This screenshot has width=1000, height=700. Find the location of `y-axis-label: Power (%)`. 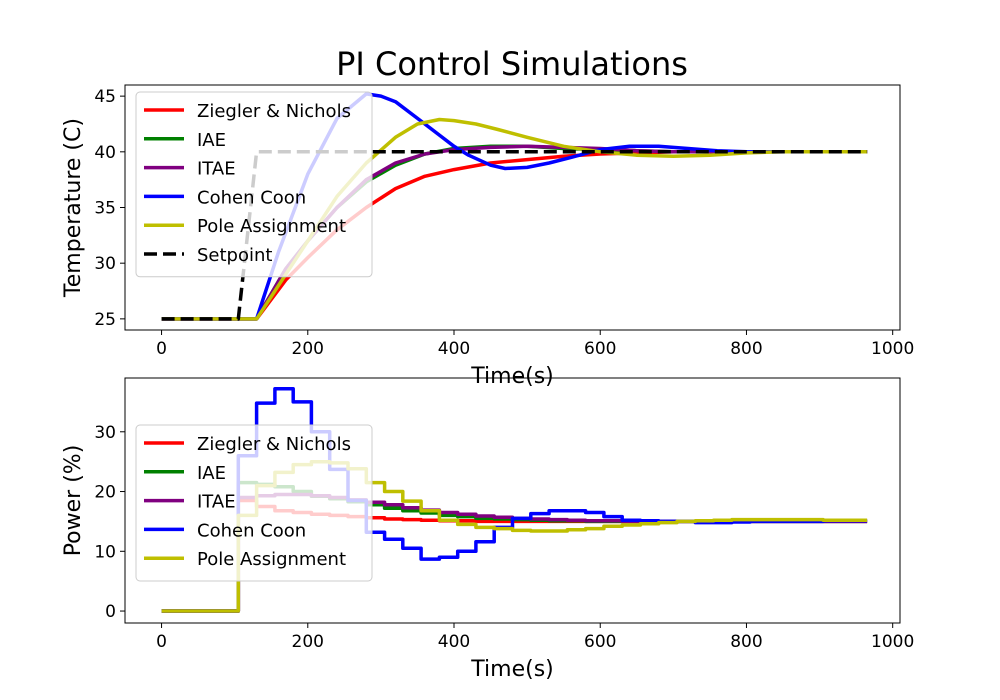

y-axis-label: Power (%) is located at coordinates (73, 501).